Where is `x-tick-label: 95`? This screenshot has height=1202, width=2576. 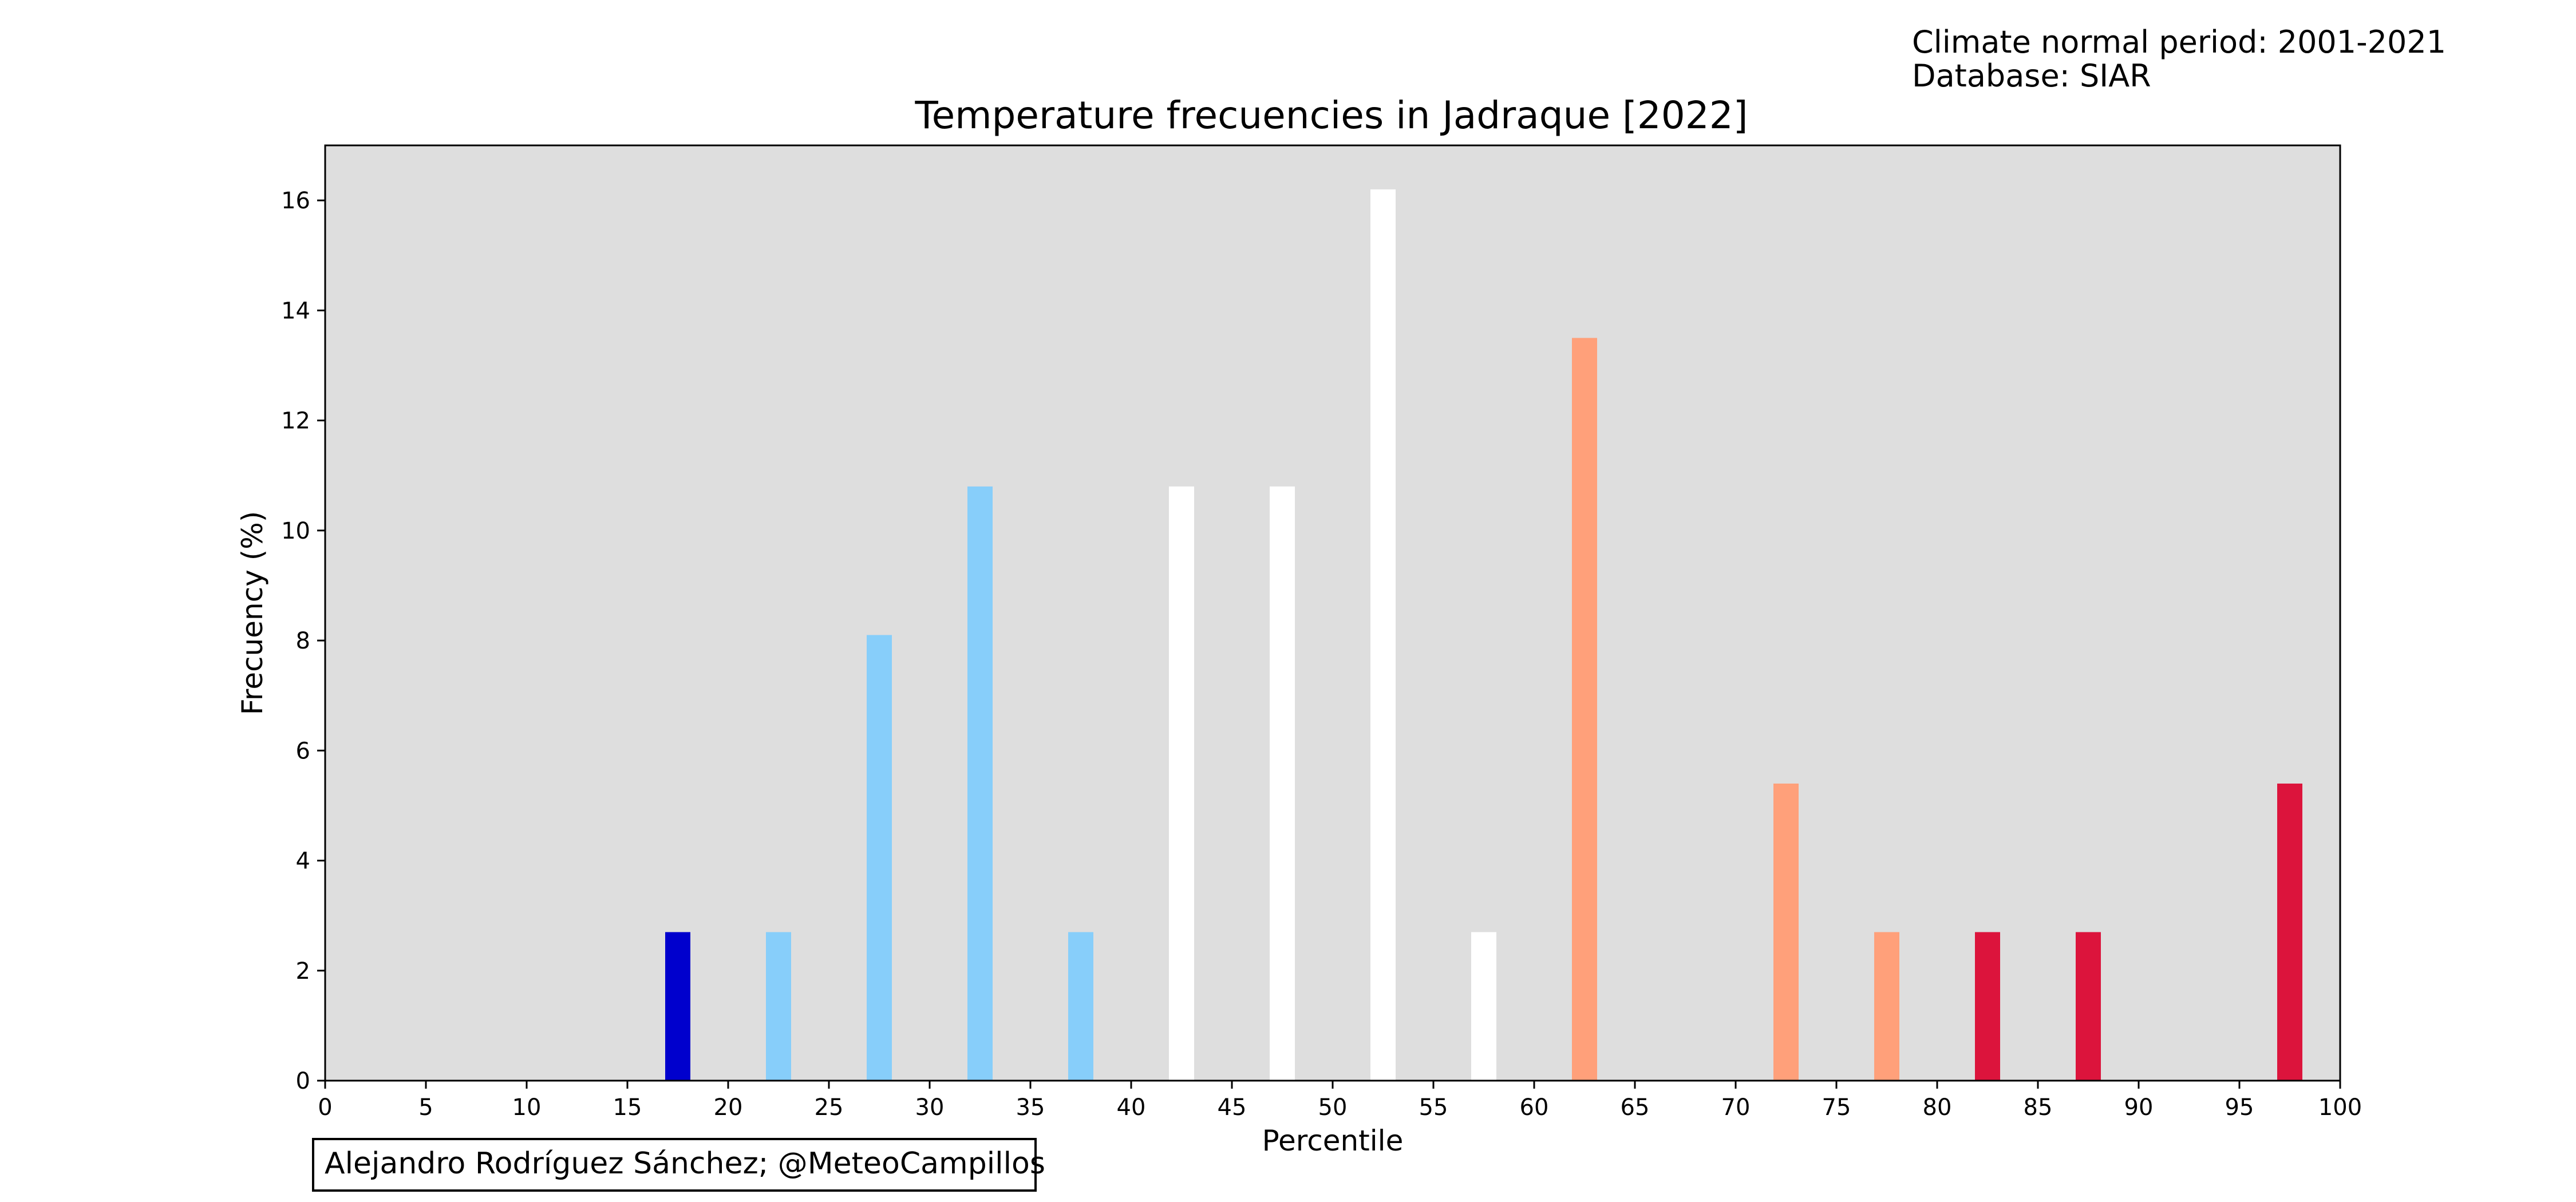
x-tick-label: 95 is located at coordinates (2239, 1108).